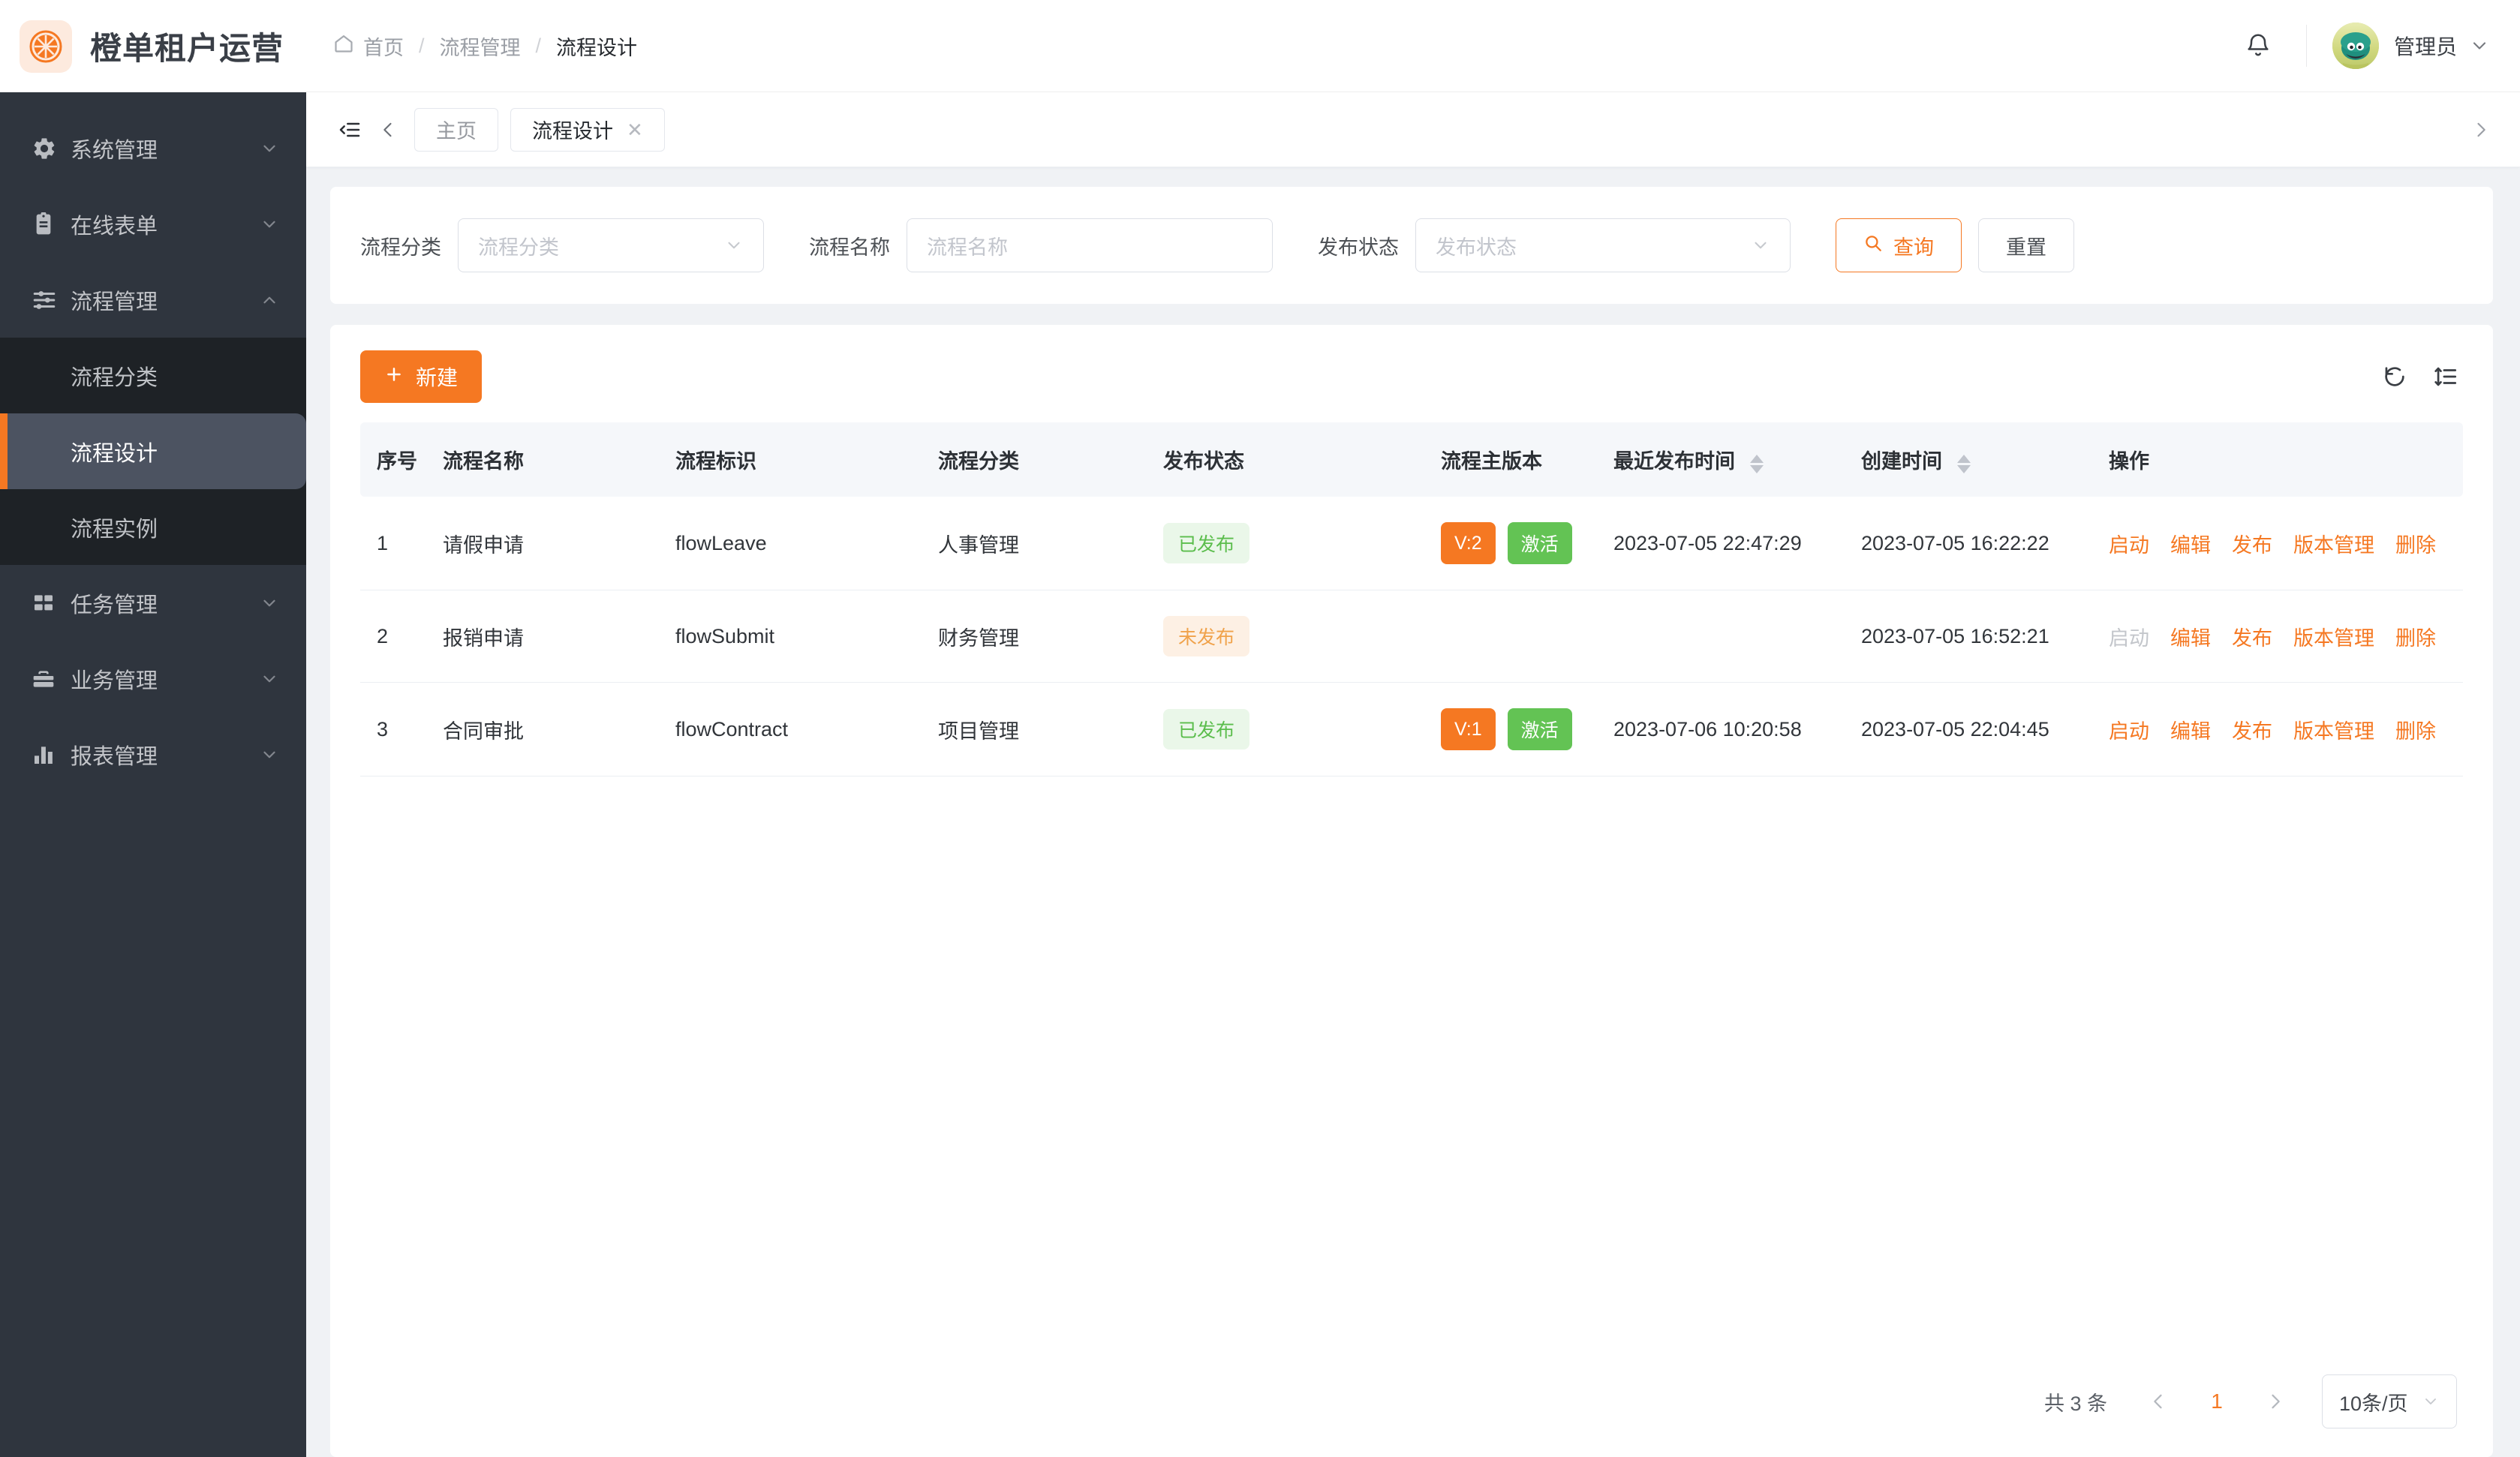  What do you see at coordinates (383, 47) in the screenshot?
I see `breadcrumb-item-home: 首页` at bounding box center [383, 47].